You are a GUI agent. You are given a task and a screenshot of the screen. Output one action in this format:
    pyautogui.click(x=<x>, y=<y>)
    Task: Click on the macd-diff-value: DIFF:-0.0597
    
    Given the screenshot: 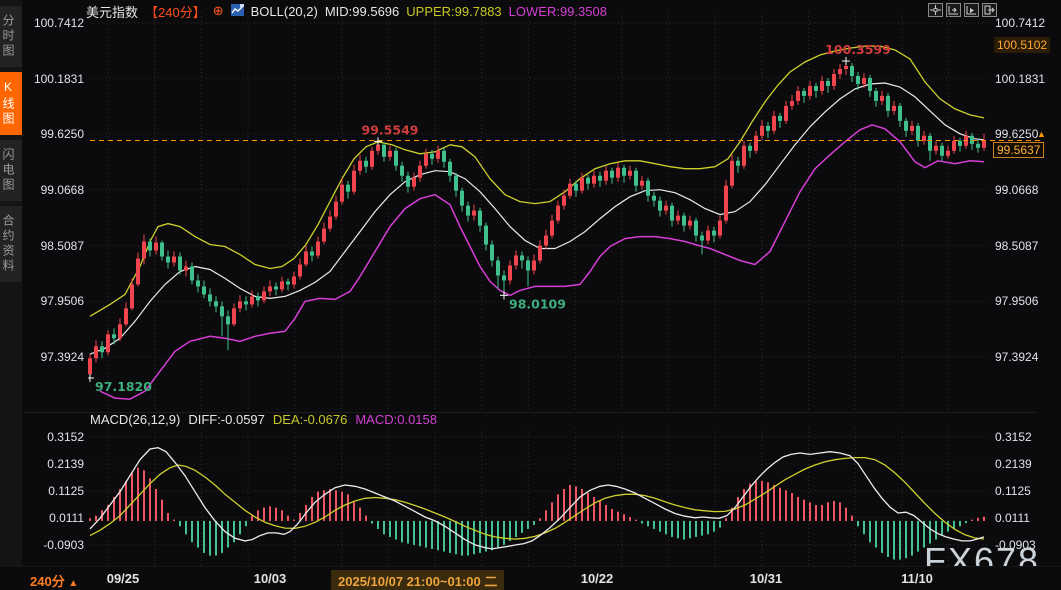 What is the action you would take?
    pyautogui.click(x=226, y=419)
    